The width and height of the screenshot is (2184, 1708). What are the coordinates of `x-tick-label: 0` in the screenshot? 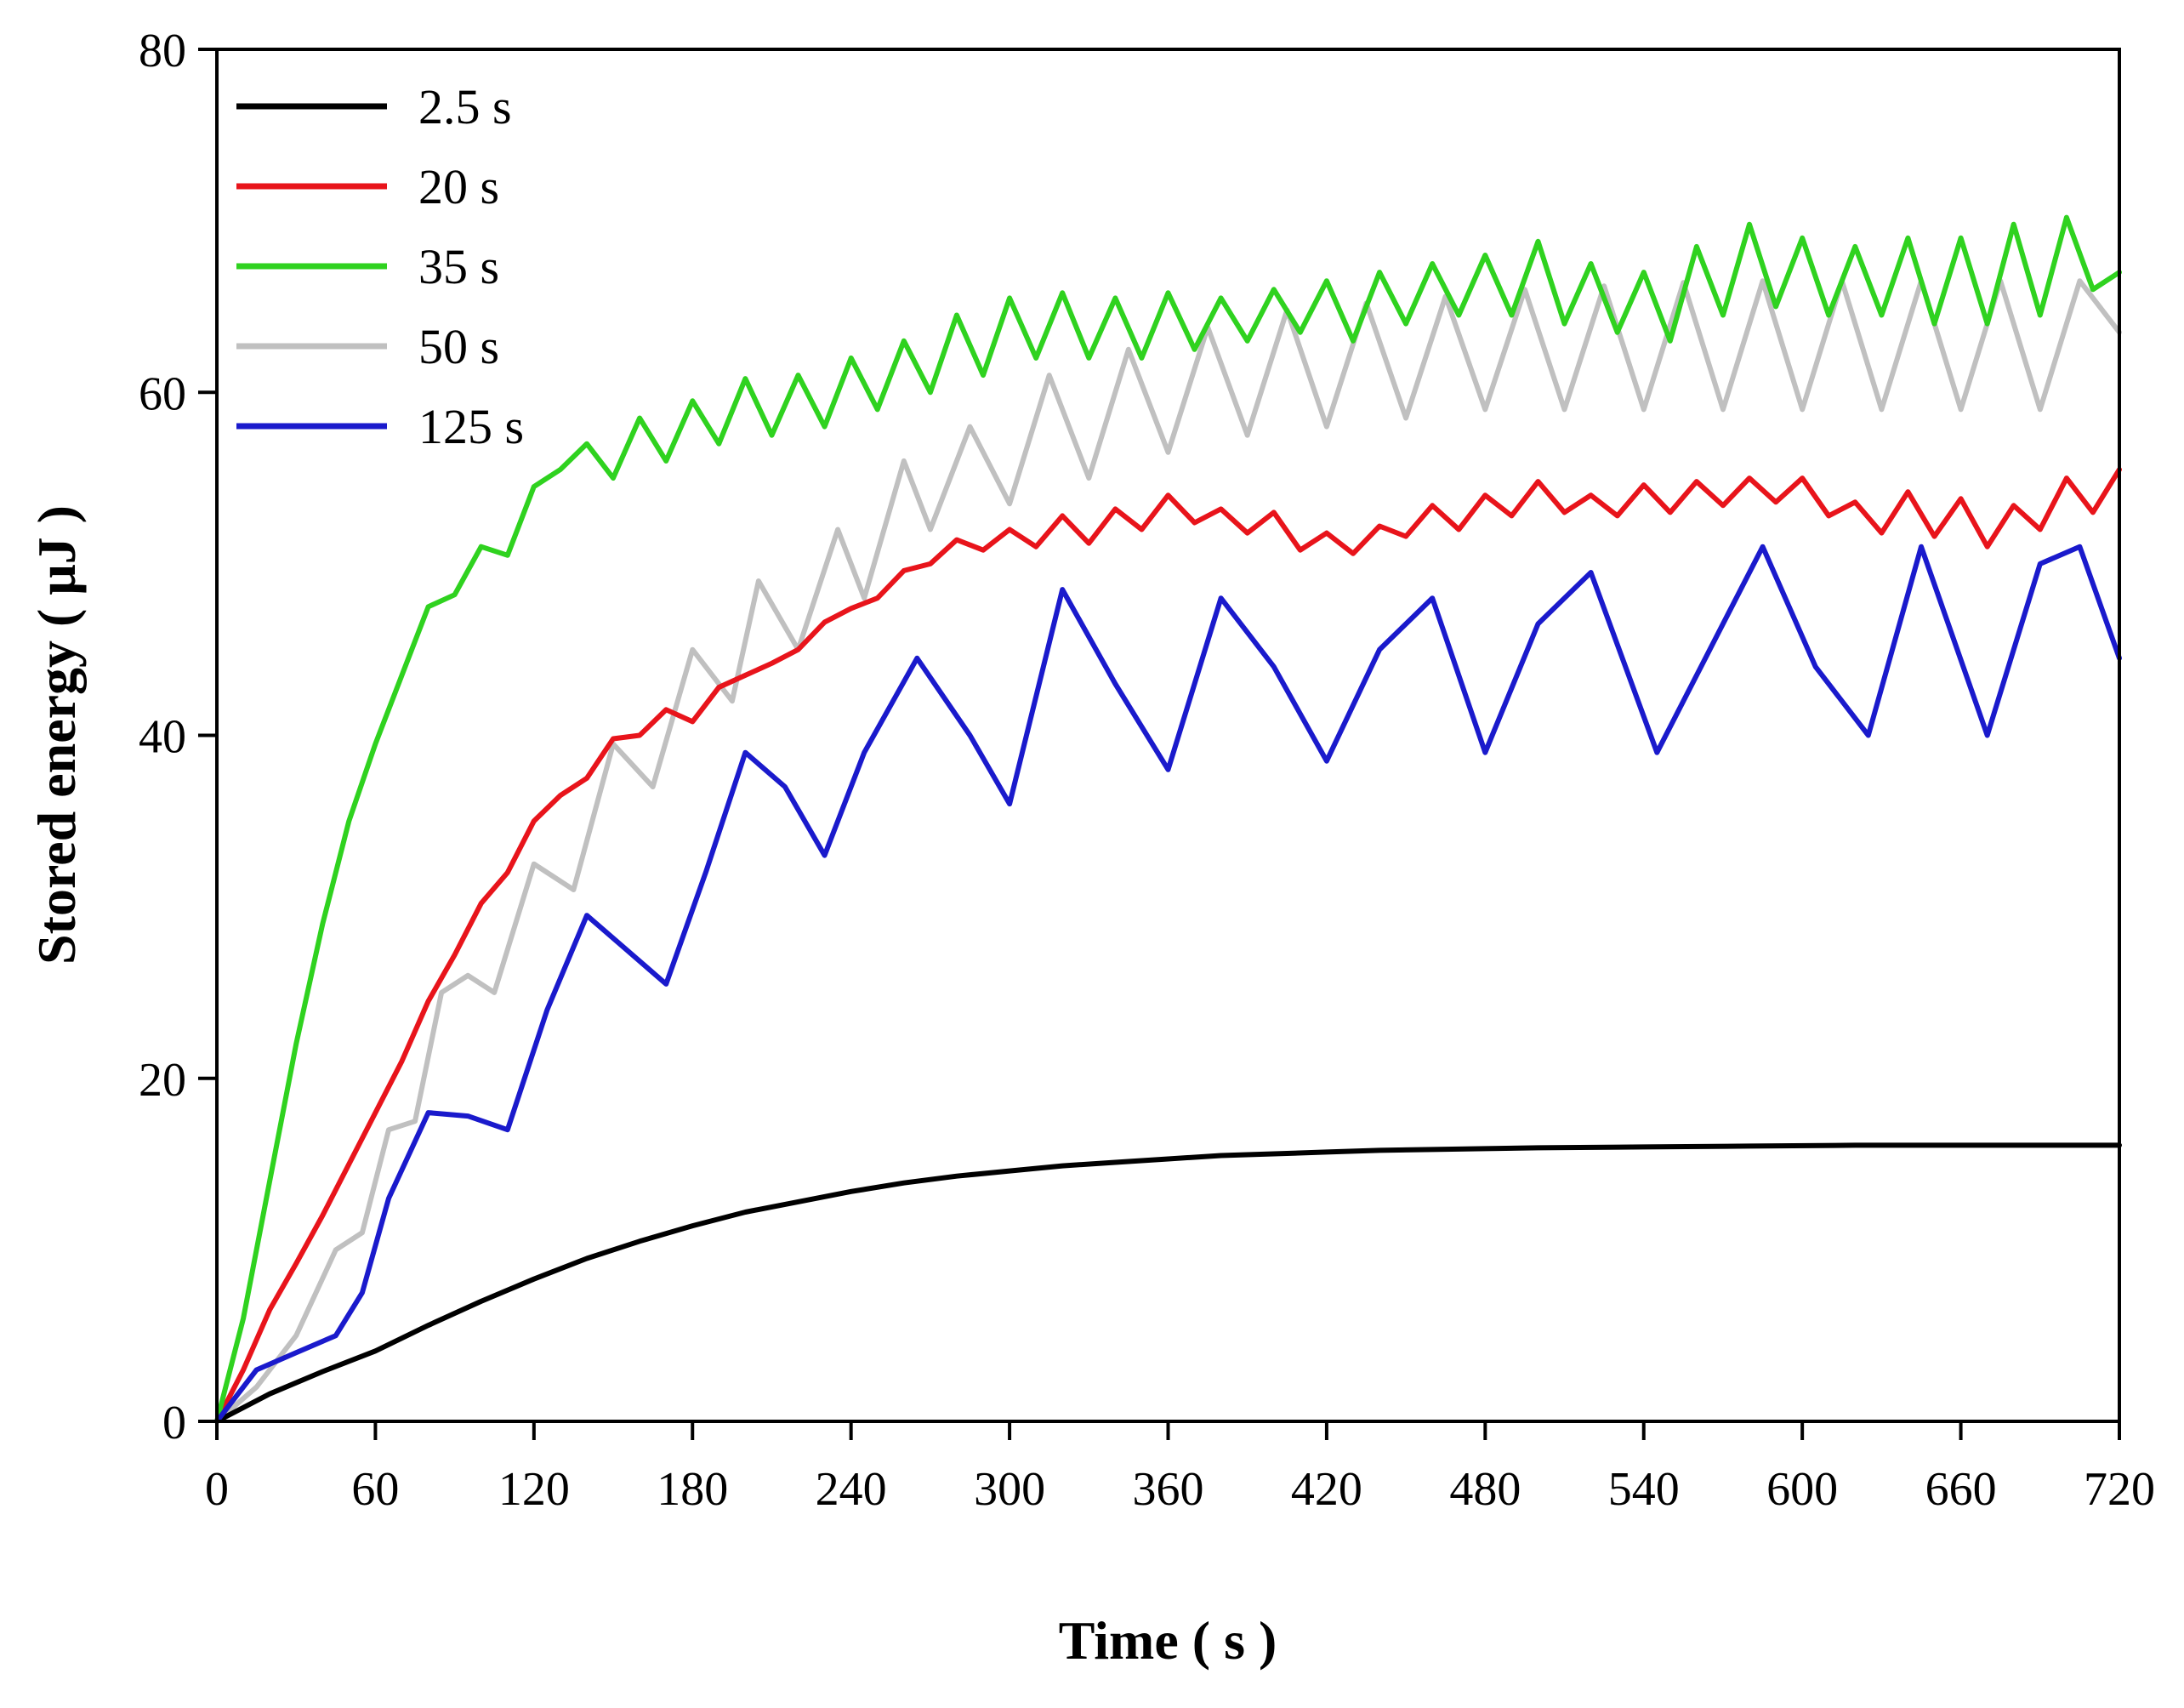 It's located at (217, 1489).